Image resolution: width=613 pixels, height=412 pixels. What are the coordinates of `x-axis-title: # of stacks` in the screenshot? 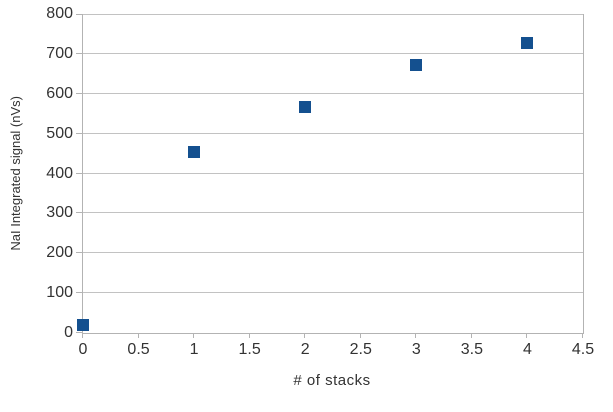 It's located at (332, 380).